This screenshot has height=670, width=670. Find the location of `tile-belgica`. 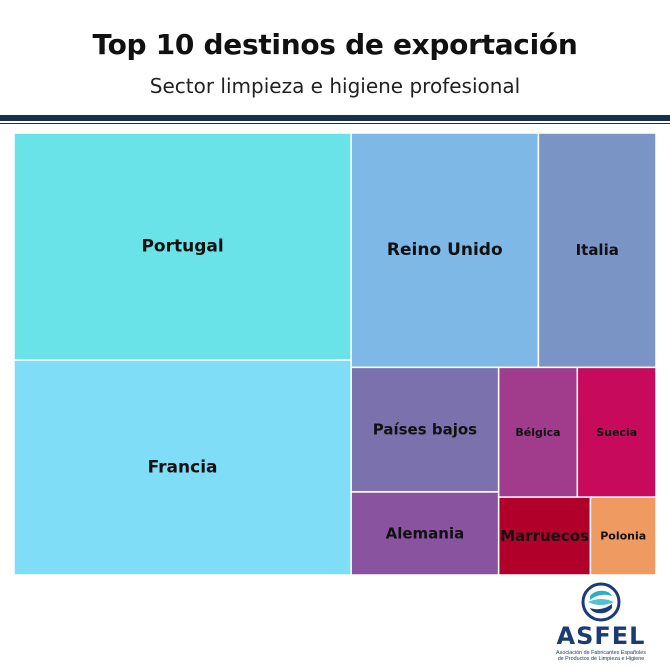

tile-belgica is located at coordinates (538, 432).